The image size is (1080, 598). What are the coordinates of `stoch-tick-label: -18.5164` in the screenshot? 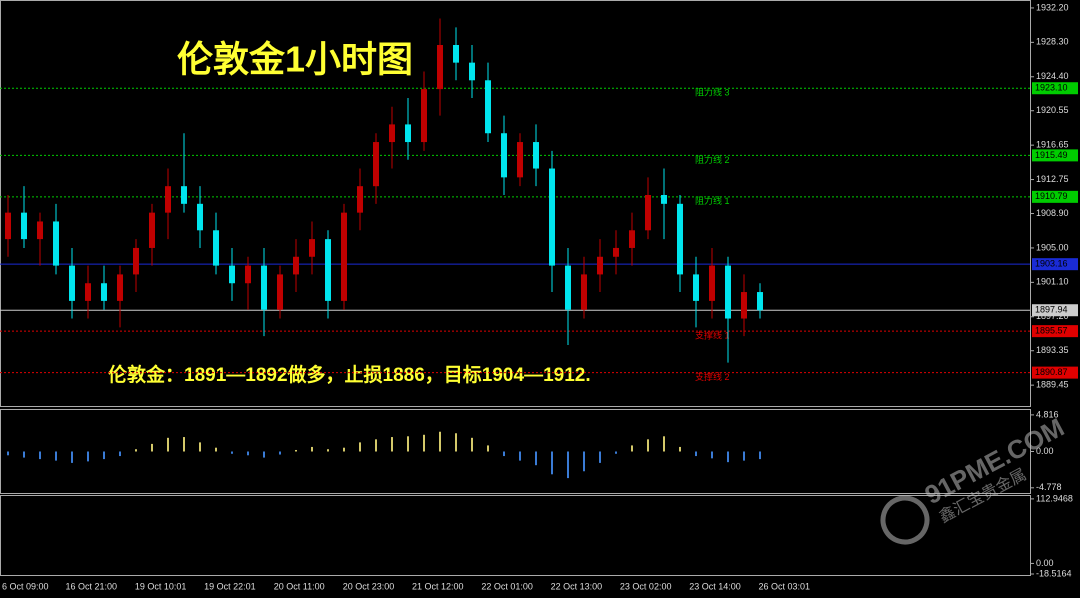 It's located at (1054, 573).